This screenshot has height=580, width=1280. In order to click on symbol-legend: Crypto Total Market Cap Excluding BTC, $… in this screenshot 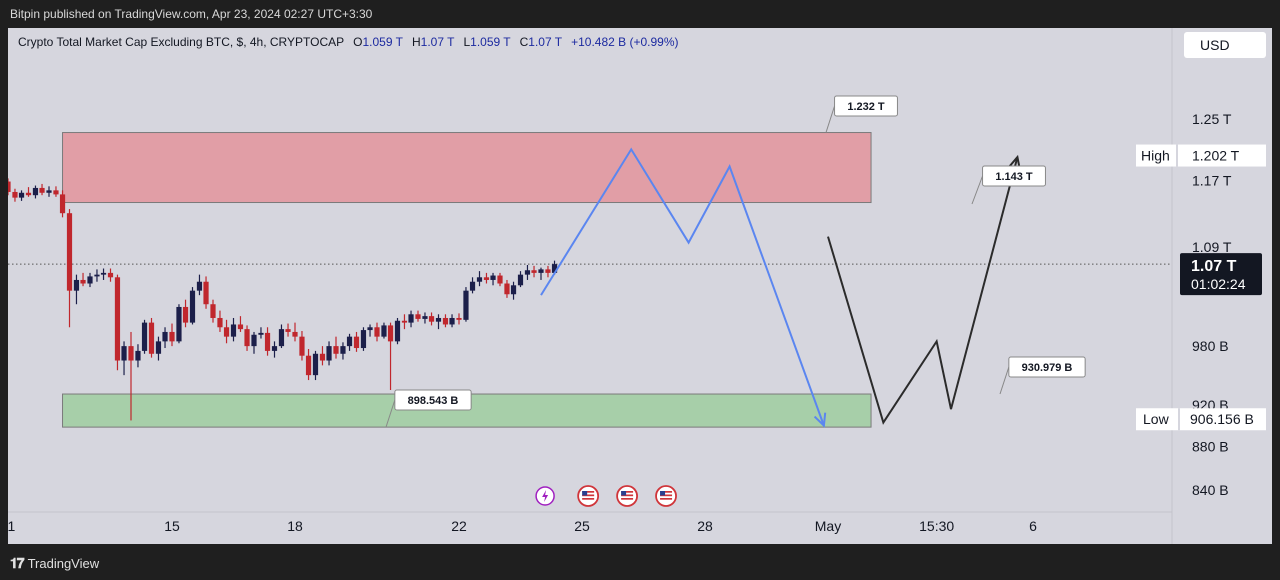, I will do `click(348, 42)`.